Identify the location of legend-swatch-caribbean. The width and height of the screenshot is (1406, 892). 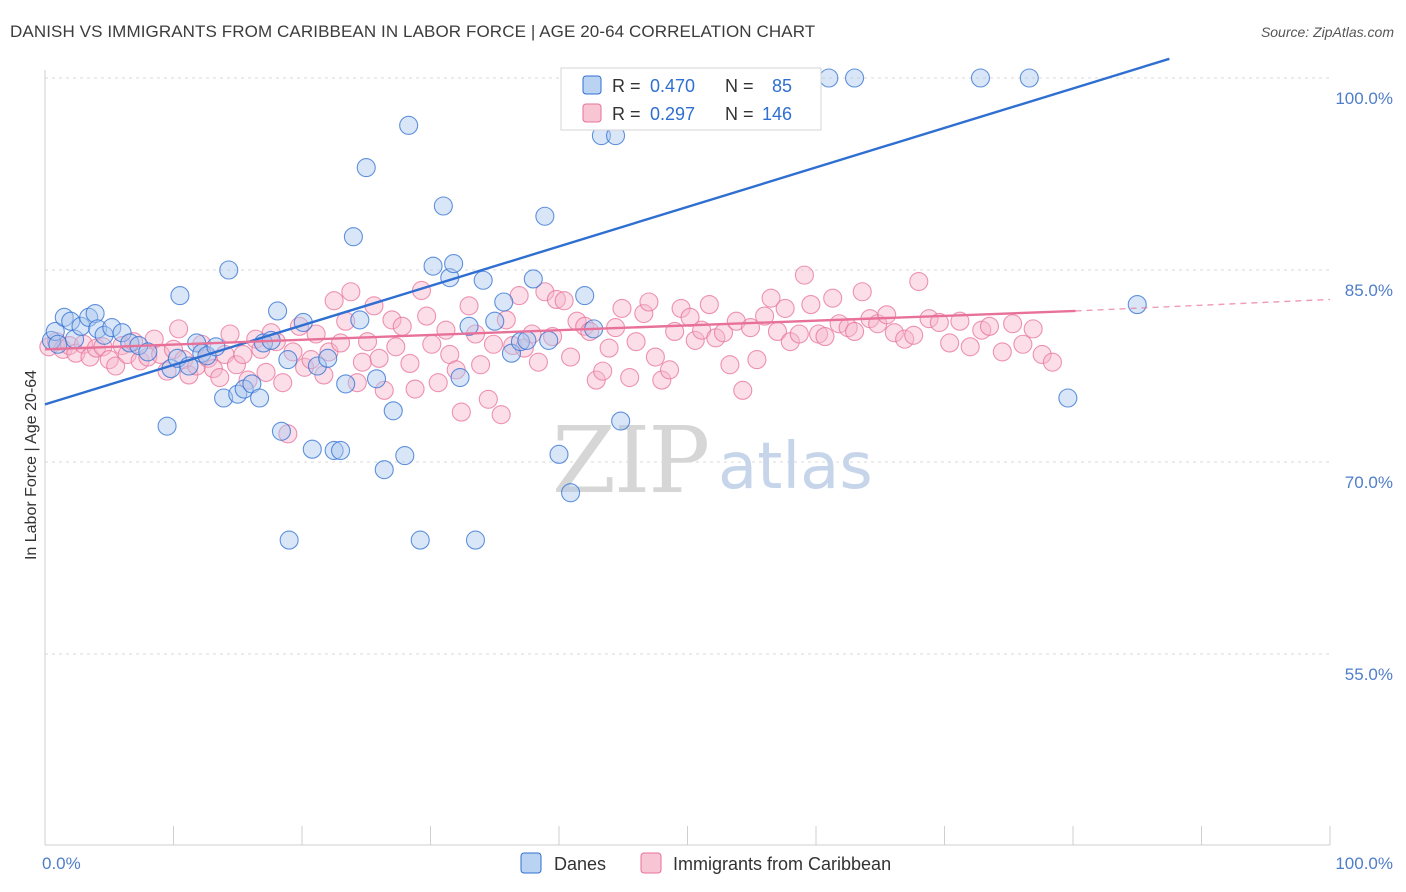
(592, 113).